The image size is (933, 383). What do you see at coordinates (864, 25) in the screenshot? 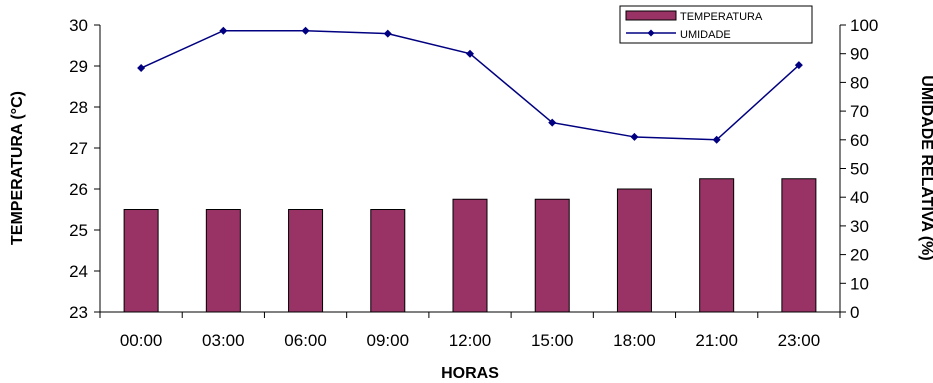
I see `right-tick-label: 100` at bounding box center [864, 25].